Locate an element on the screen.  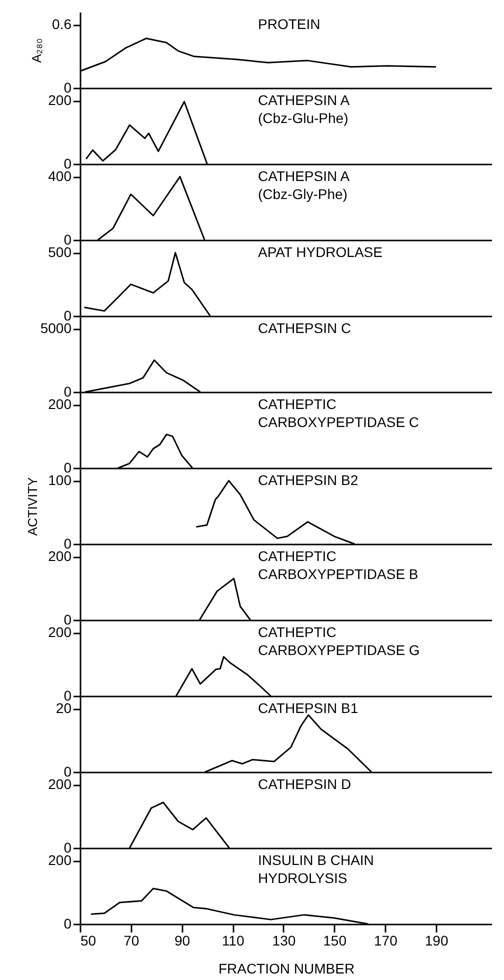
text: CATHEPTIC CARBOXYPEPTIDASE C is located at coordinates (339, 413).